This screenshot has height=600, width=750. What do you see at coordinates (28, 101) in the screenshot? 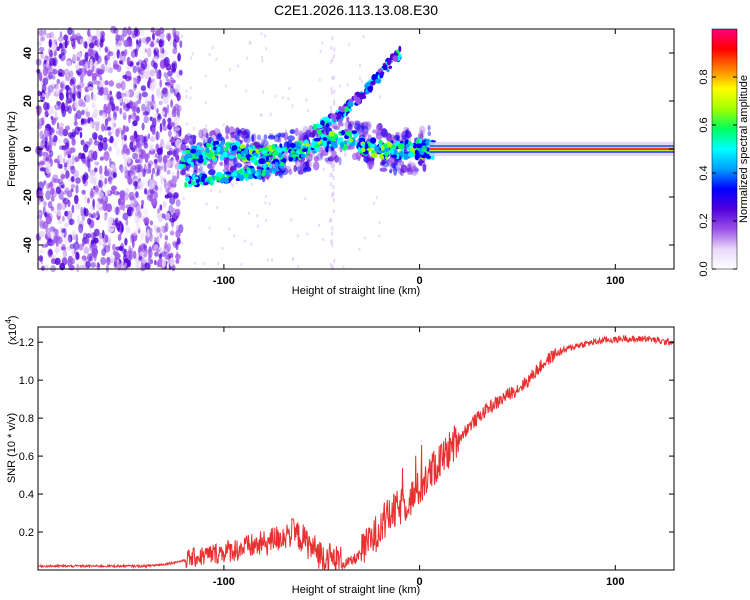
I see `y-tick-label: 20` at bounding box center [28, 101].